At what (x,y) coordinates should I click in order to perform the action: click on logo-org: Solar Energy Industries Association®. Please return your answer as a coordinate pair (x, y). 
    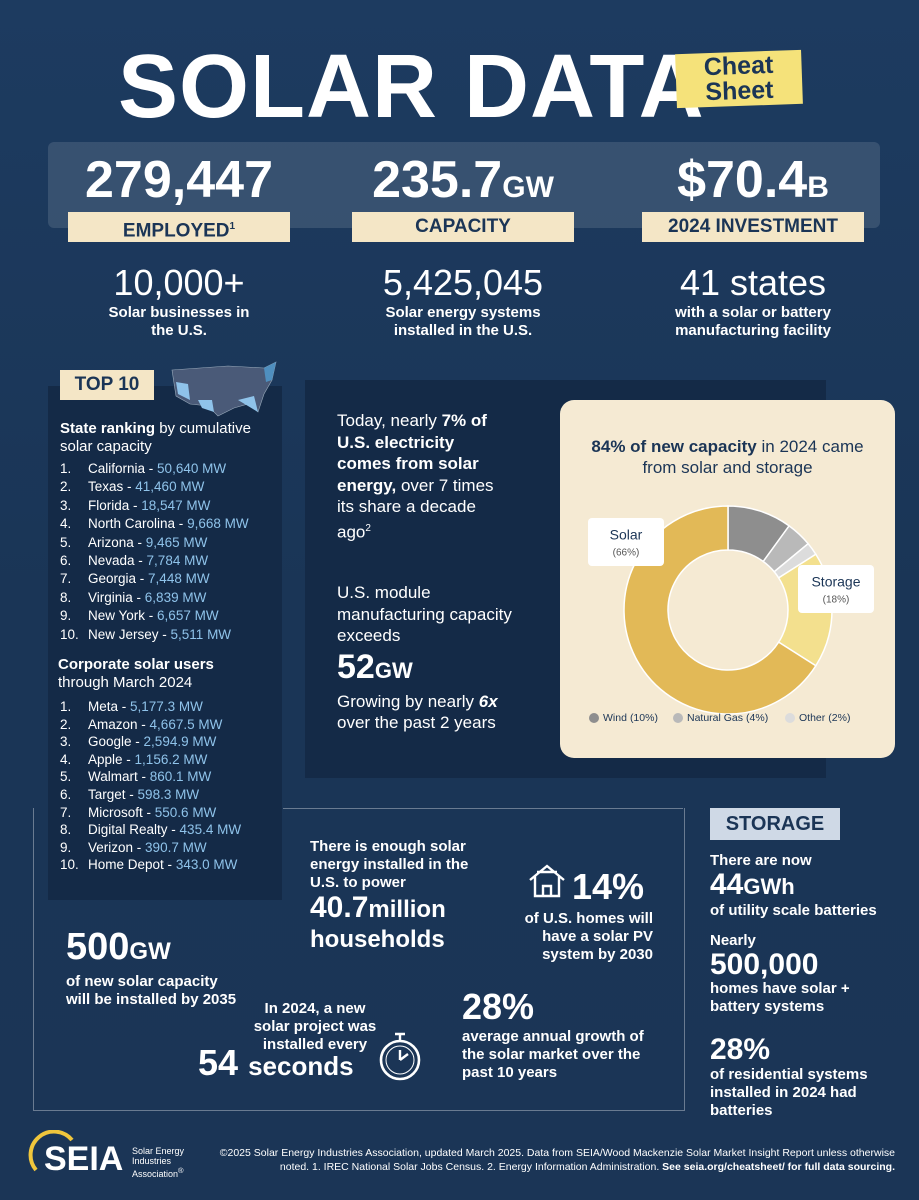
    Looking at the image, I should click on (162, 1162).